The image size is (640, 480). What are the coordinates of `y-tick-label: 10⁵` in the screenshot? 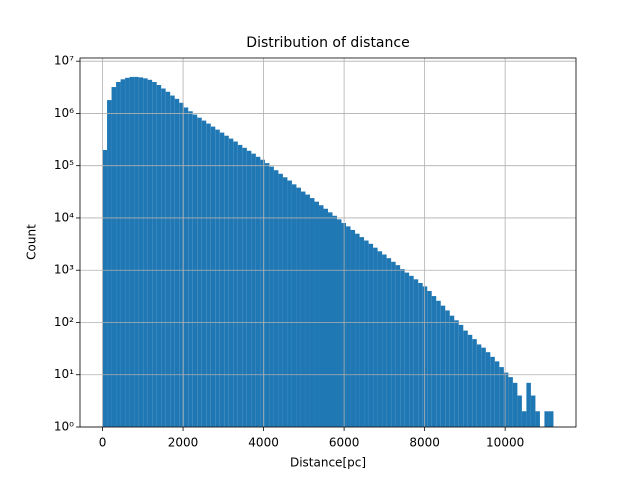 It's located at (64, 165).